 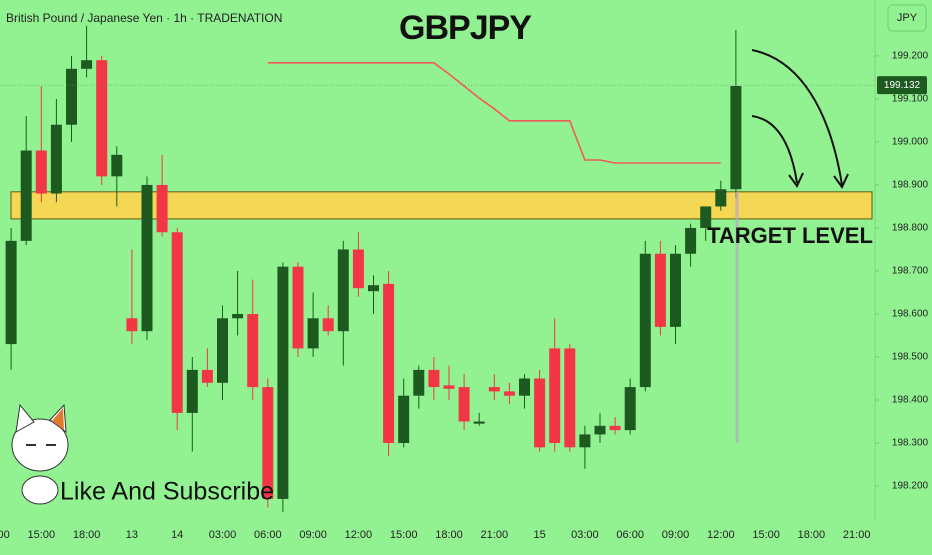 What do you see at coordinates (910, 142) in the screenshot?
I see `y-tick-label: 199.000` at bounding box center [910, 142].